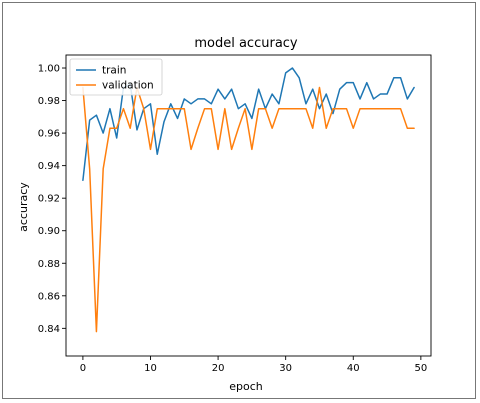 The height and width of the screenshot is (403, 480). I want to click on chart-title: model accuracy, so click(246, 43).